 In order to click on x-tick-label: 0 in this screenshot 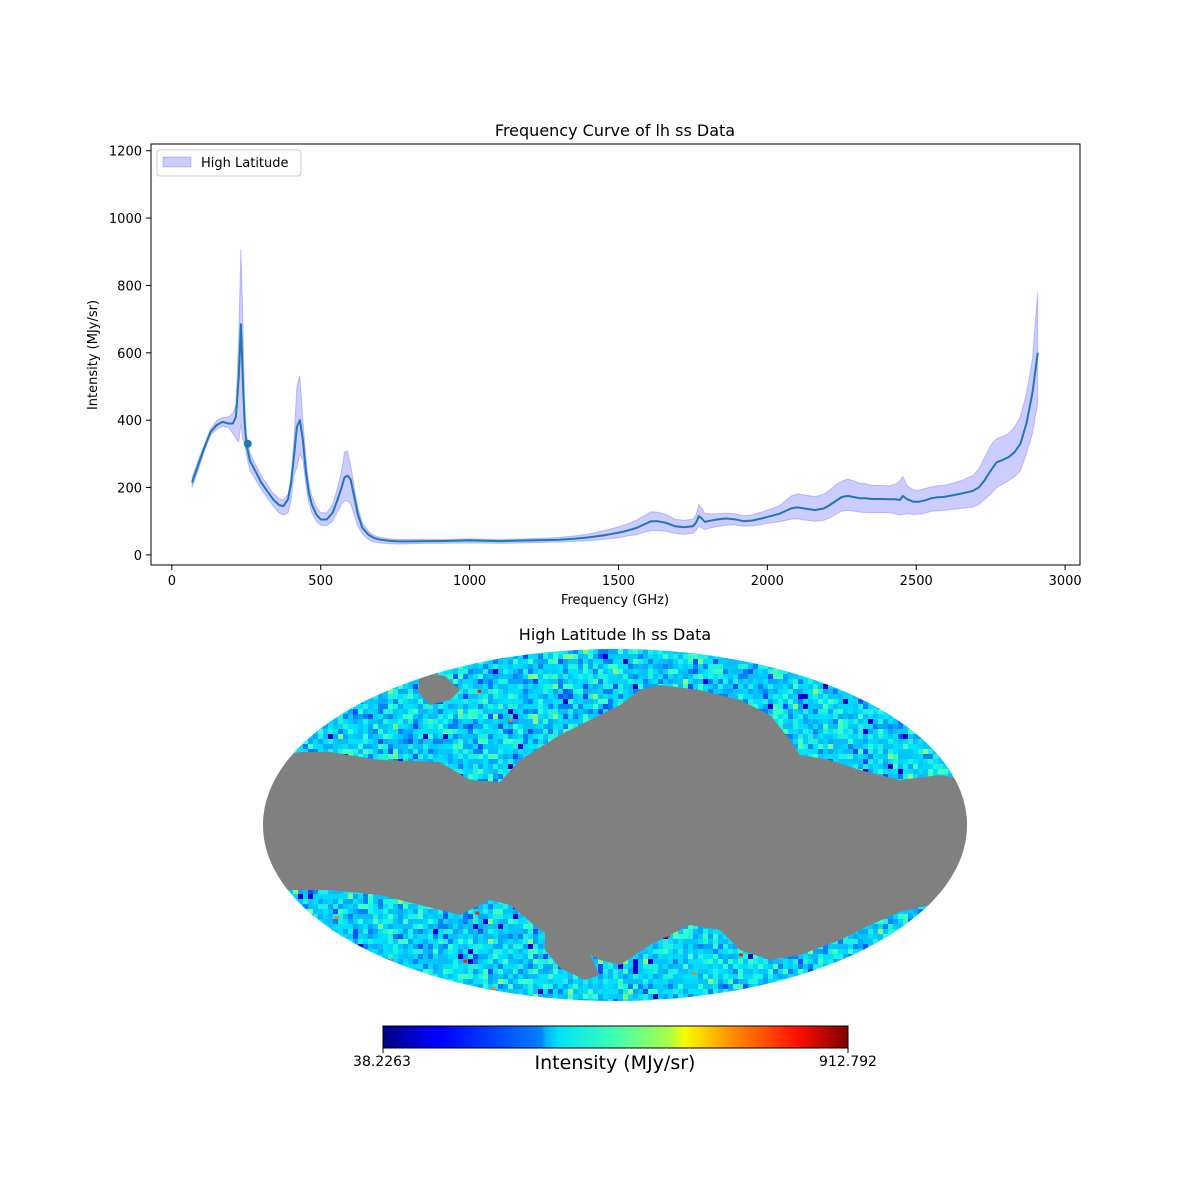, I will do `click(172, 581)`.